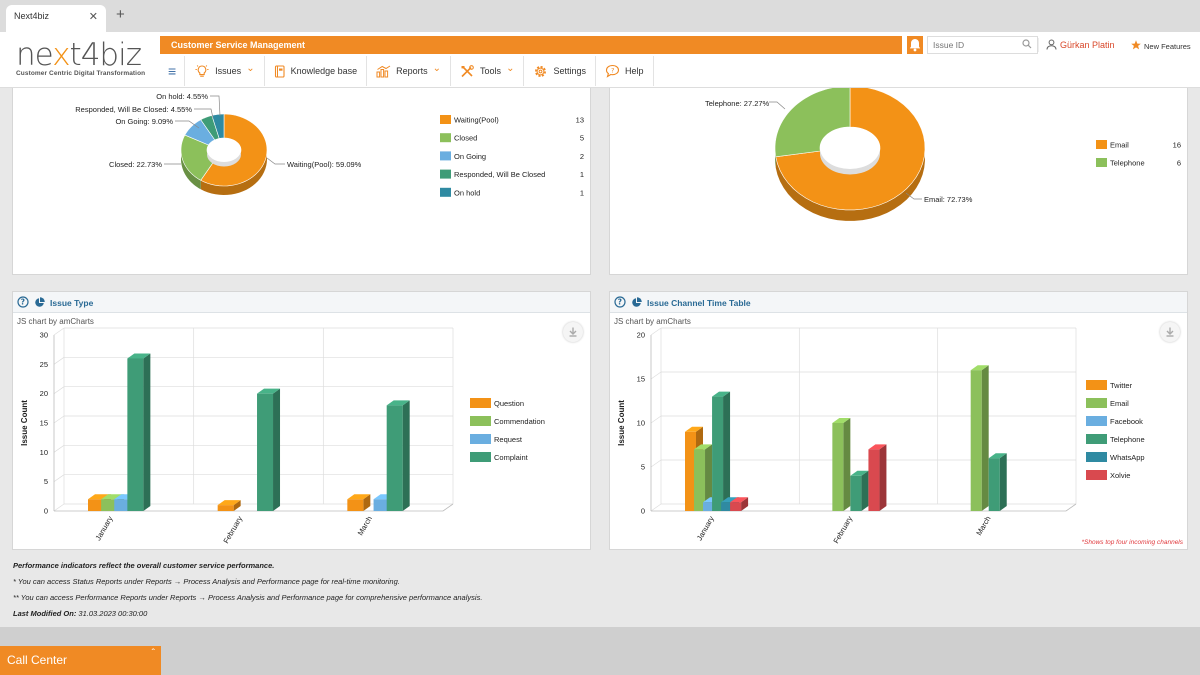  I want to click on legend-label: Twitter, so click(1121, 385).